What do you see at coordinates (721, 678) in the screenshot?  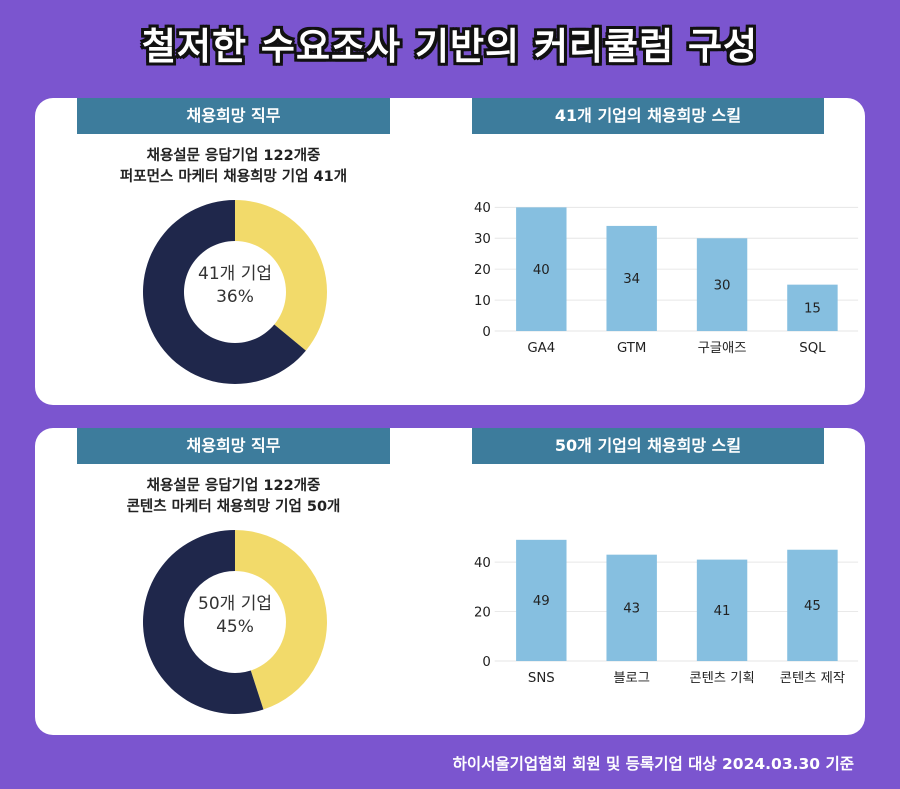 I see `x-tick-label: 콘텐츠 기획` at bounding box center [721, 678].